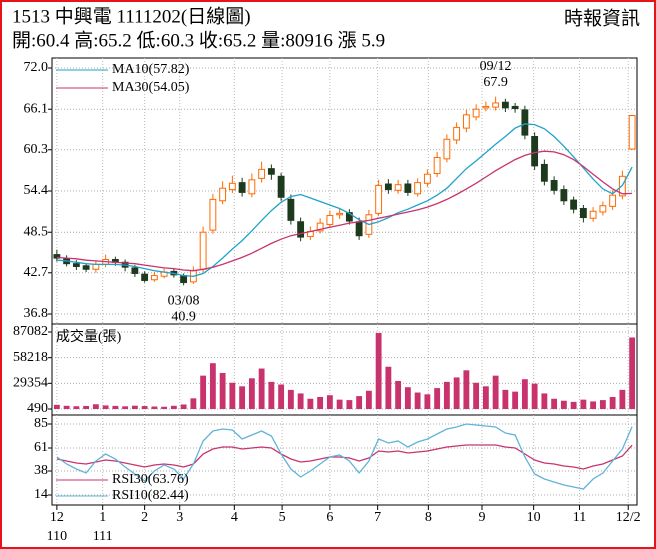 This screenshot has width=656, height=549. What do you see at coordinates (36, 149) in the screenshot?
I see `y-tick-label: 60.3` at bounding box center [36, 149].